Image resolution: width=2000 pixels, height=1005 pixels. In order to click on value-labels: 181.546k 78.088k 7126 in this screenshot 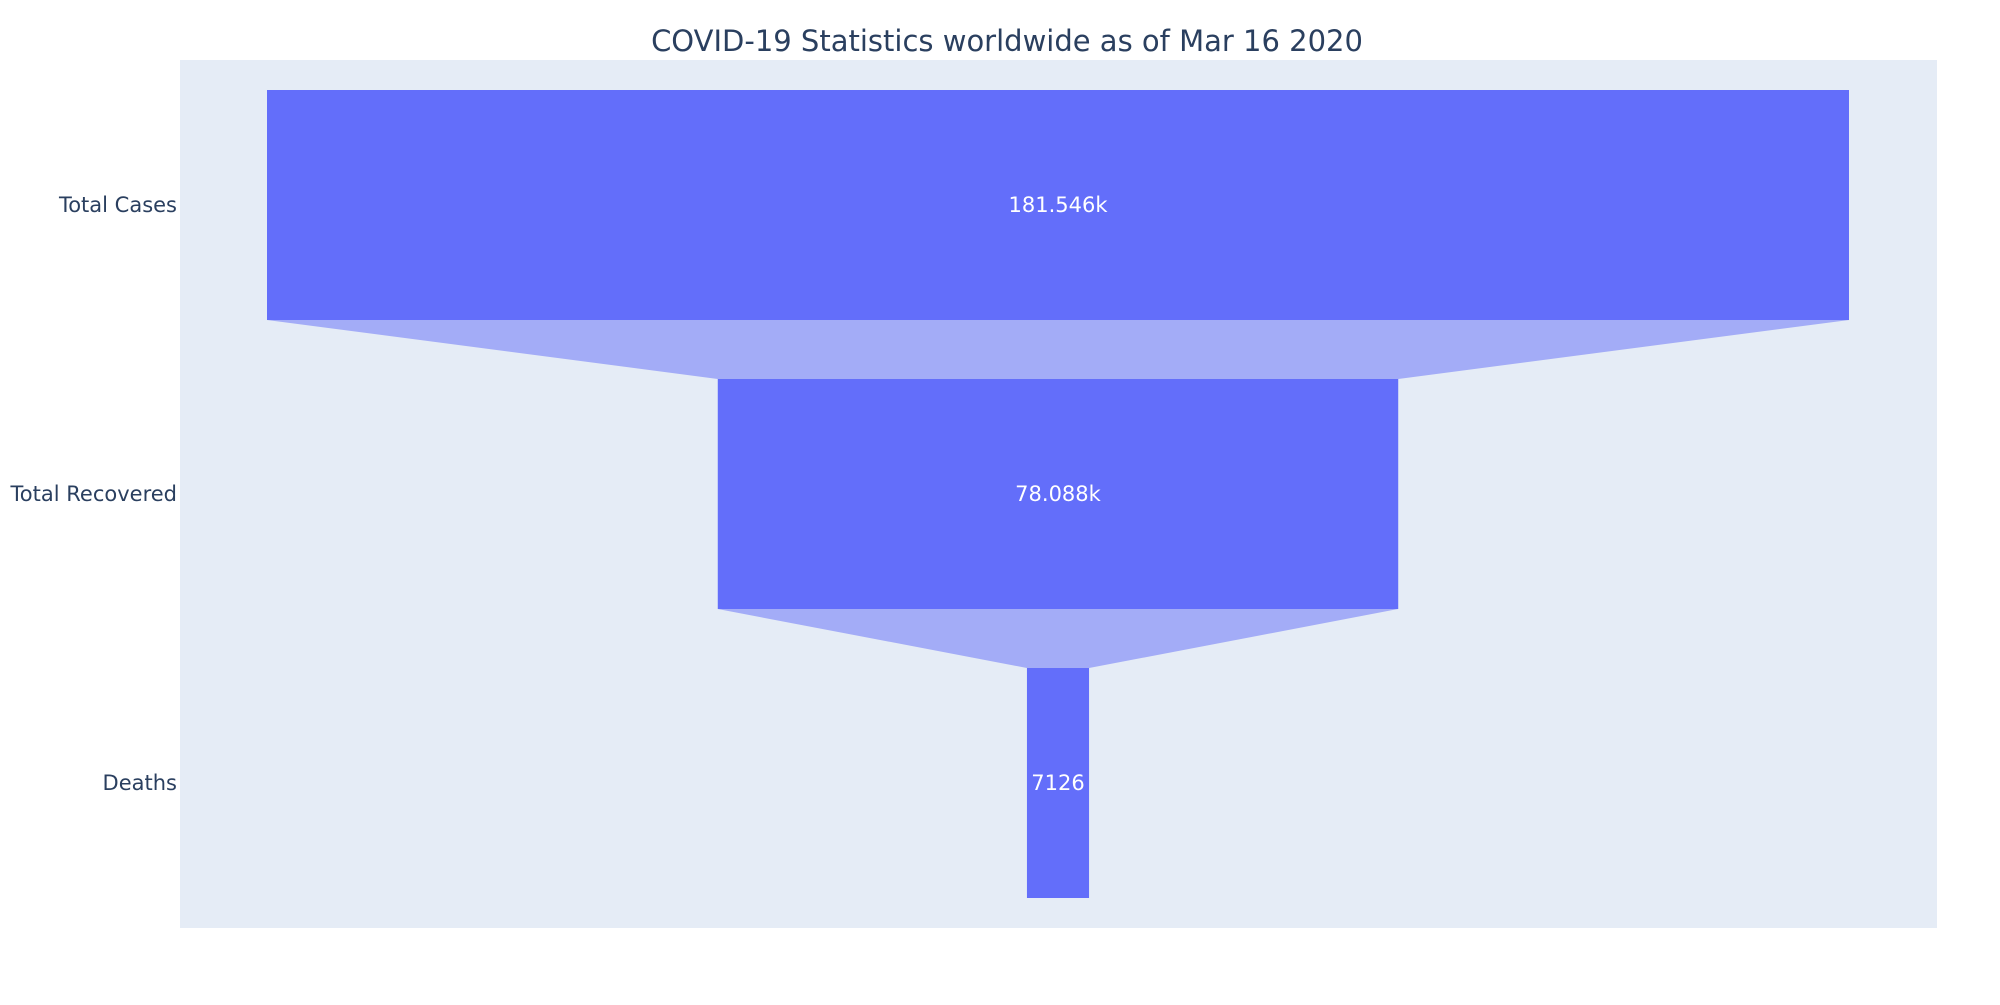, I will do `click(1058, 494)`.